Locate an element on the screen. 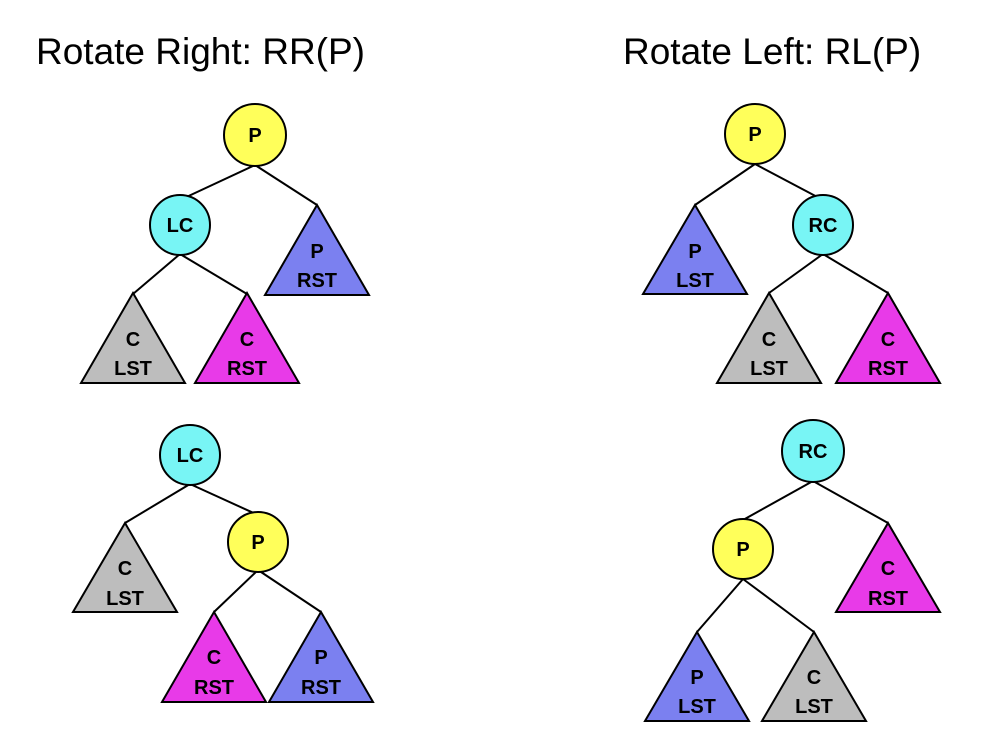 The image size is (1000, 756). rr-after-lc-node: LC is located at coordinates (190, 455).